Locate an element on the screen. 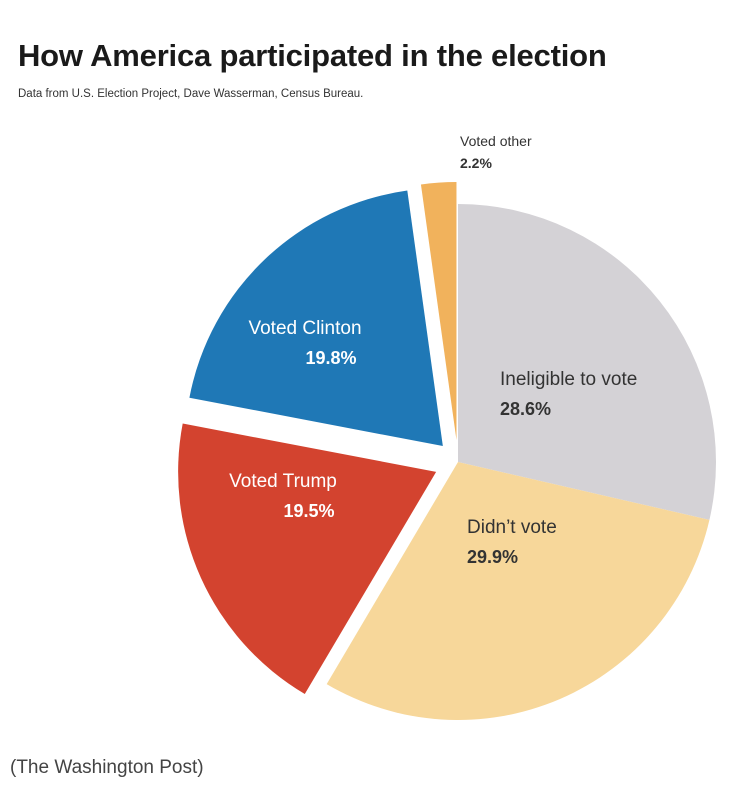  slice-label: Didn’t vote is located at coordinates (512, 527).